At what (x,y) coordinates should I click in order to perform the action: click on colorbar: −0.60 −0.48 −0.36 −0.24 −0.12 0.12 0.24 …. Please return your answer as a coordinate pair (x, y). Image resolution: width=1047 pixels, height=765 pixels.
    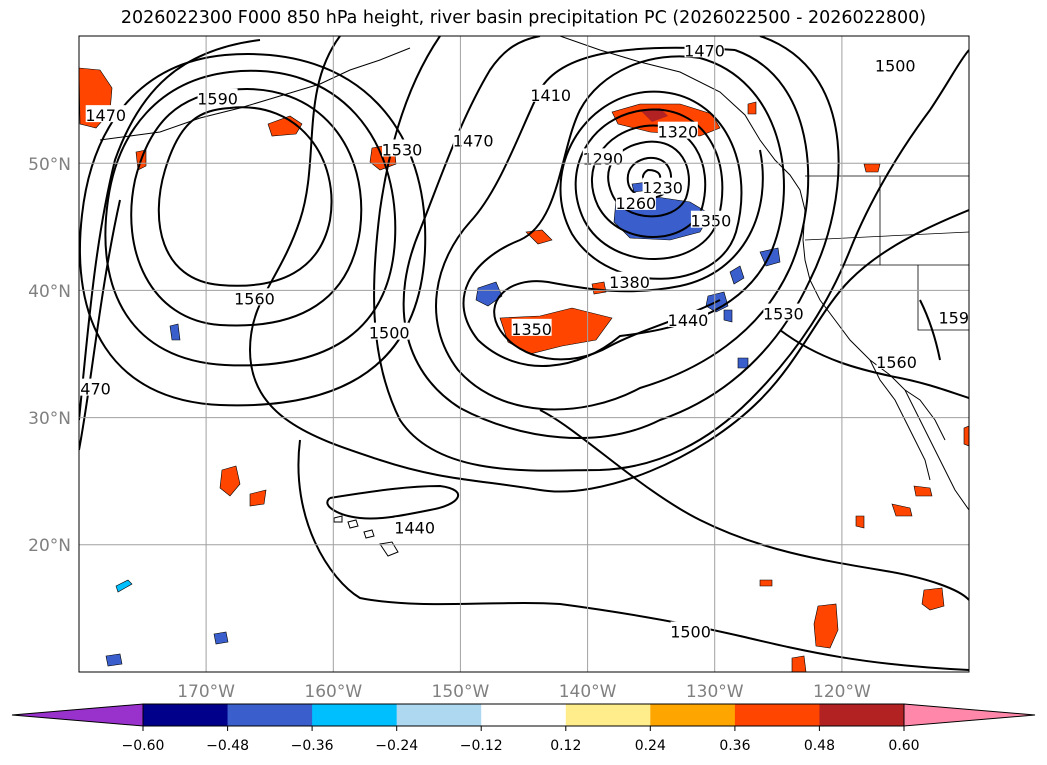
    Looking at the image, I should click on (523, 728).